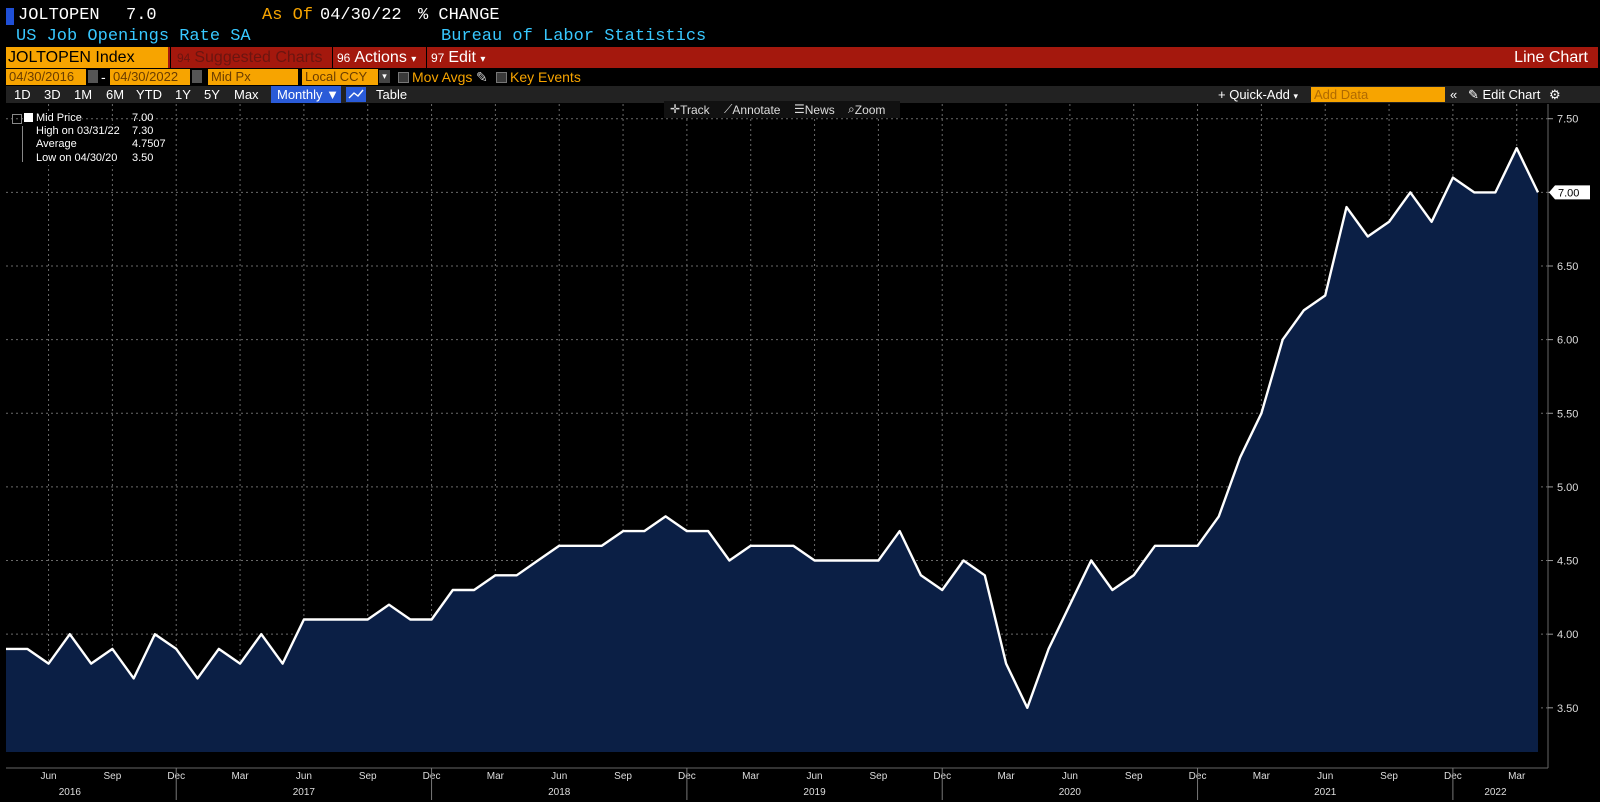 Image resolution: width=1600 pixels, height=802 pixels. Describe the element at coordinates (752, 109) in the screenshot. I see `annotate-tool: ⟋ Annotate` at that location.